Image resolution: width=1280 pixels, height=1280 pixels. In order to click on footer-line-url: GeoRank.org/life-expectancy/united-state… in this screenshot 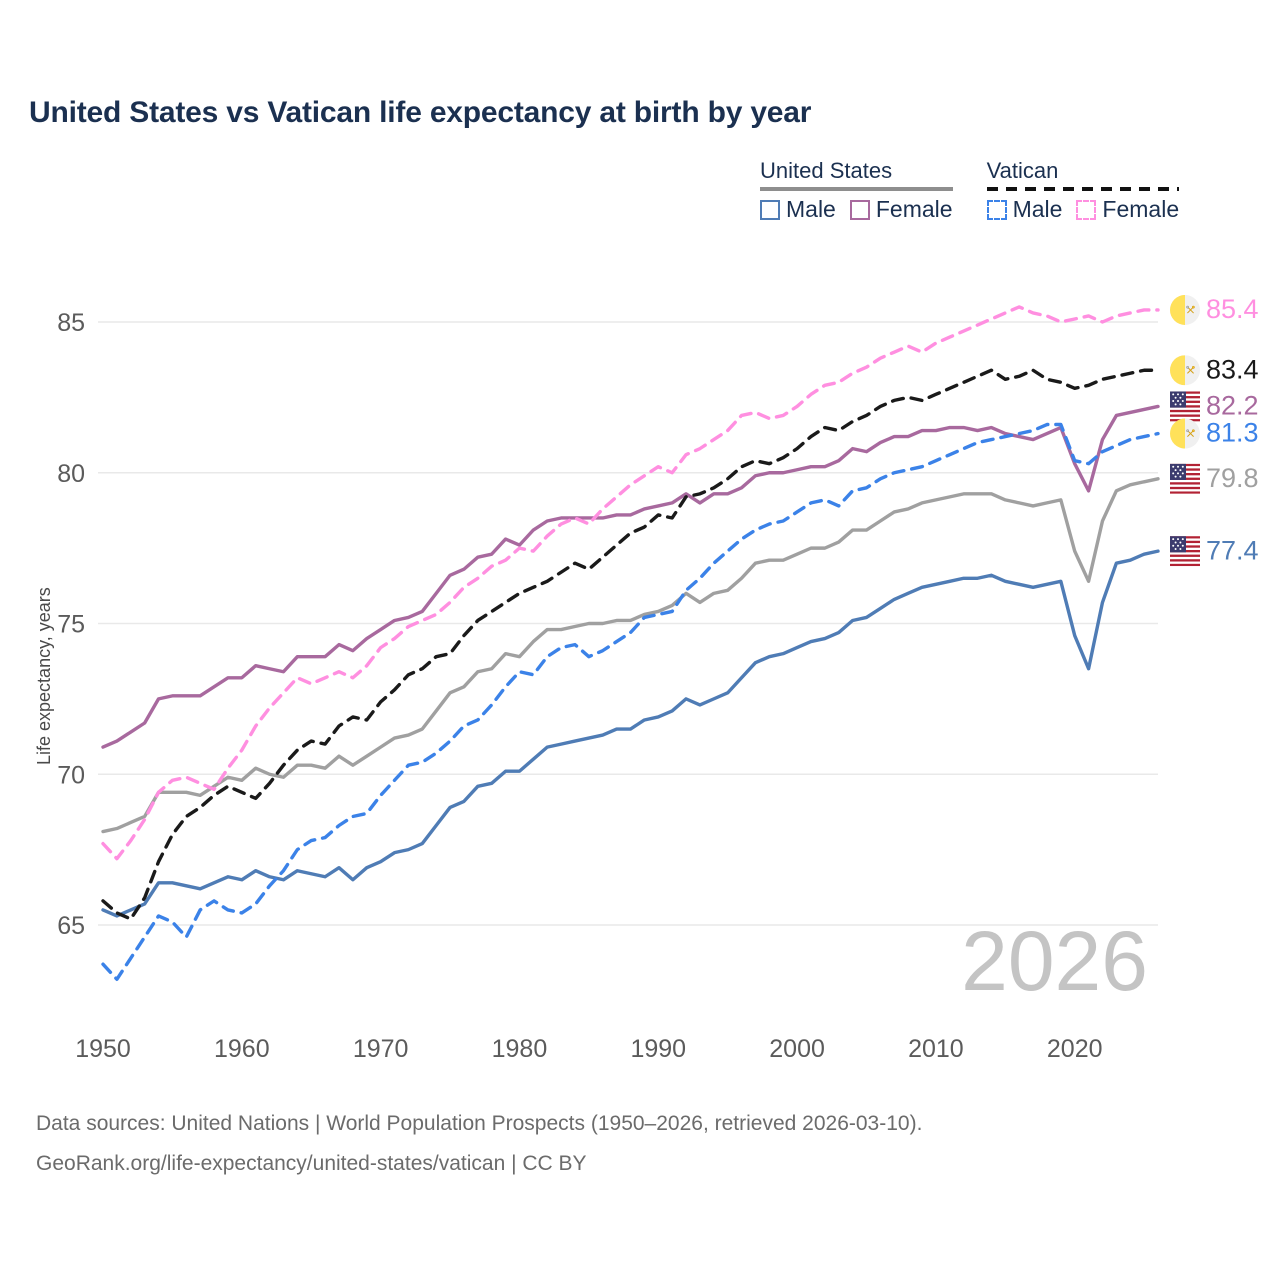, I will do `click(311, 1163)`.